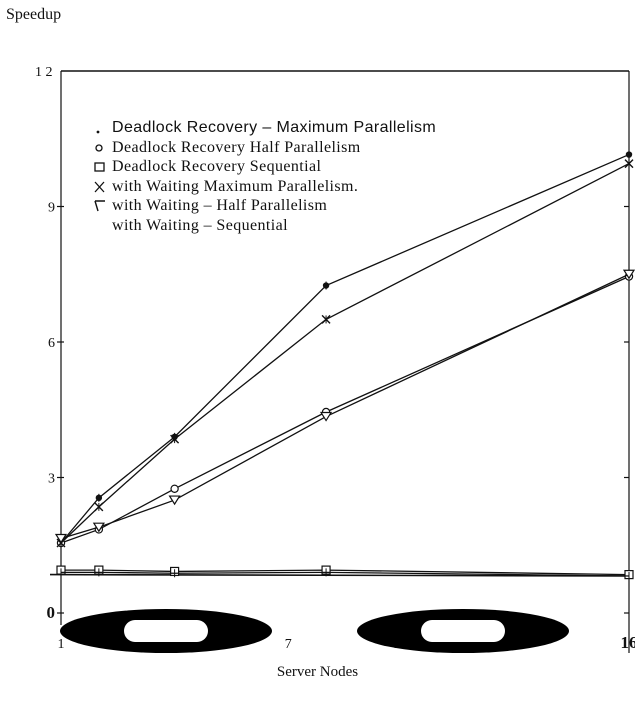 The height and width of the screenshot is (711, 635). Describe the element at coordinates (236, 147) in the screenshot. I see `legend-label: Deadlock Recovery Half Parallelism` at that location.